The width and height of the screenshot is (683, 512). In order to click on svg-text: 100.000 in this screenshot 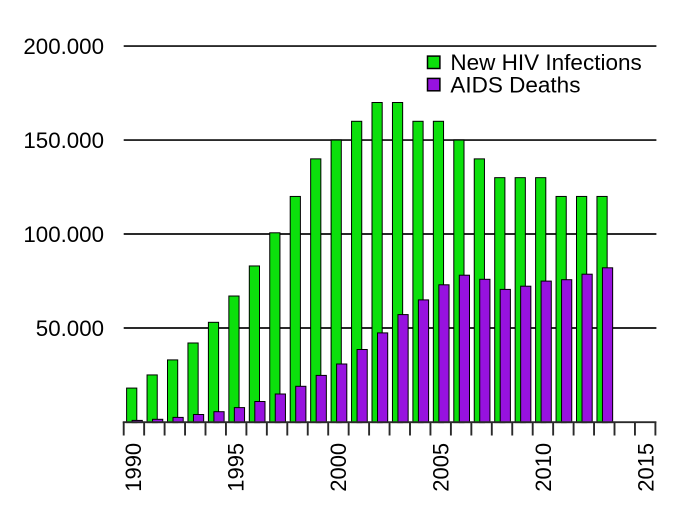, I will do `click(63, 234)`.